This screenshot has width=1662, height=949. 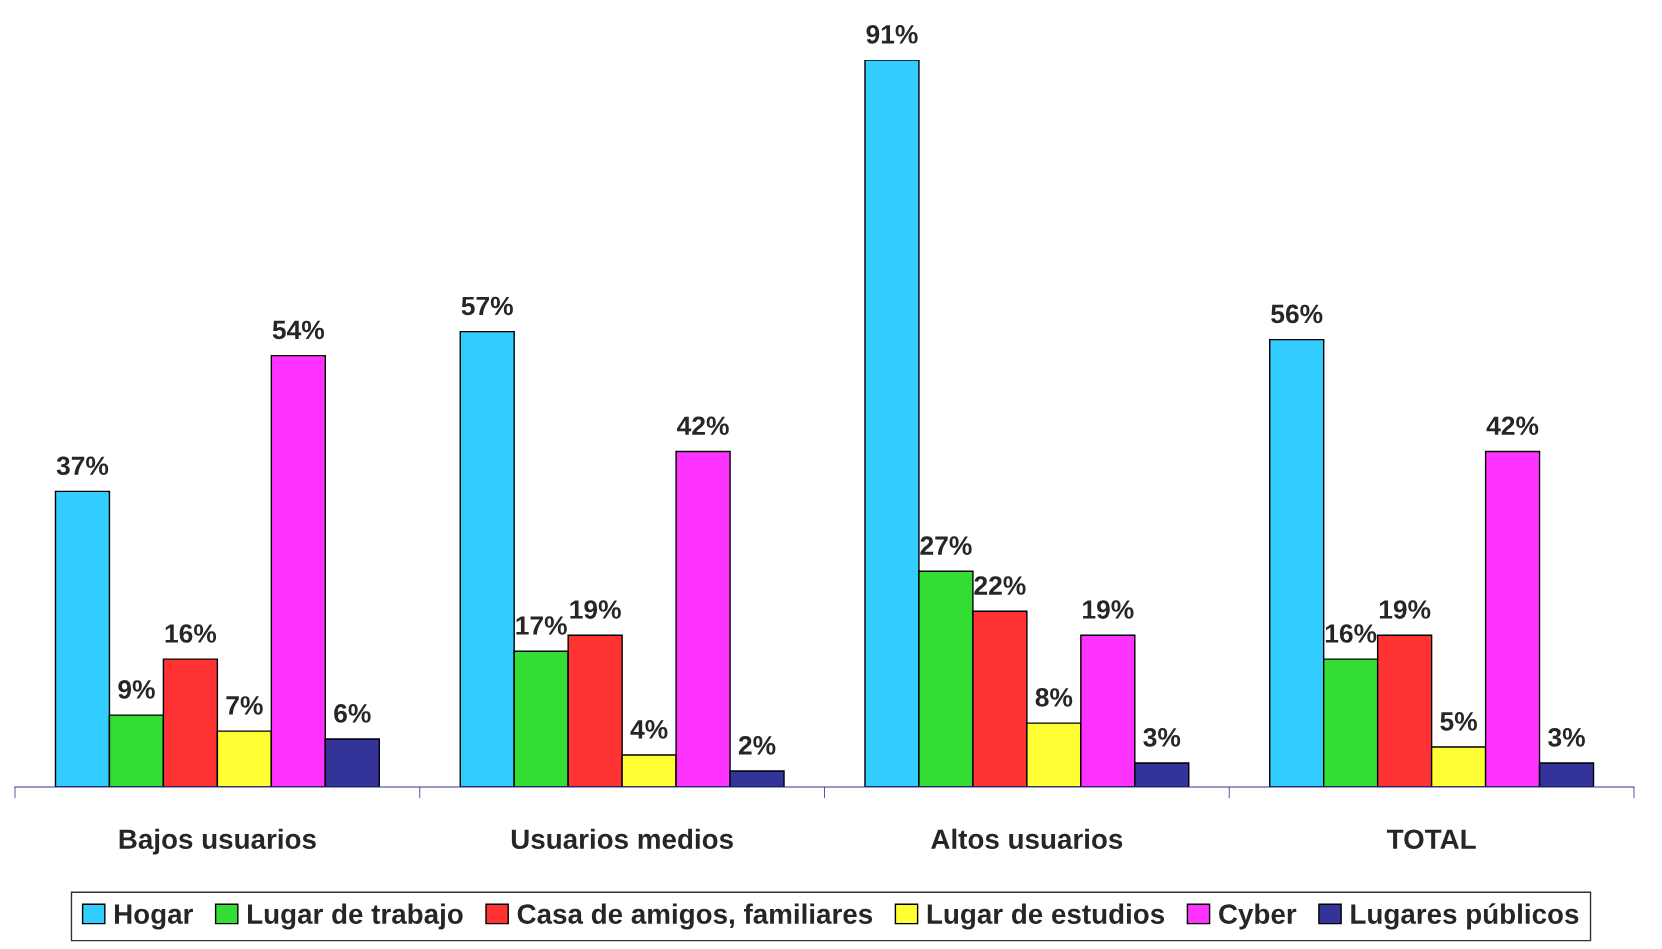 I want to click on data-label: 4%, so click(x=649, y=729).